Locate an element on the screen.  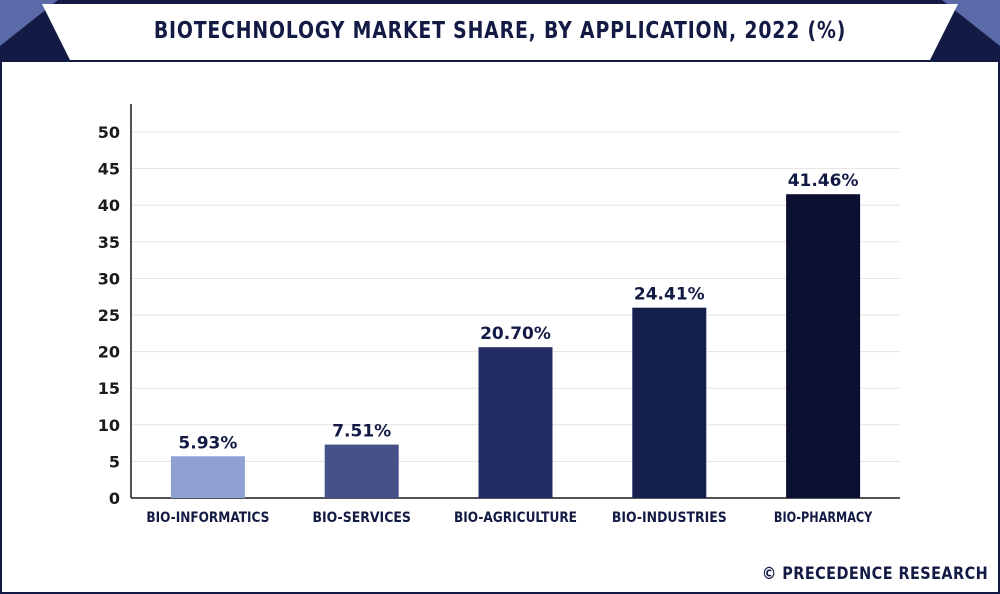
bar-bio-industries is located at coordinates (669, 402).